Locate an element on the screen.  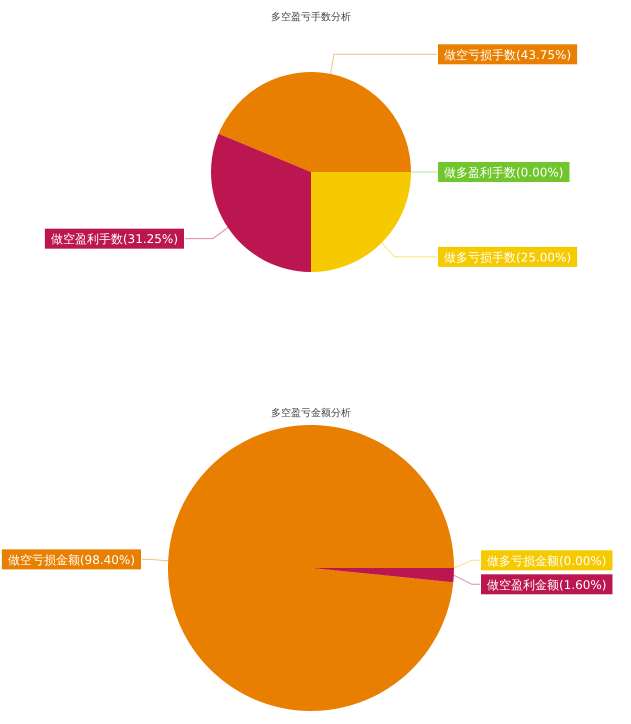
slice-label: 做空亏损手数 is located at coordinates (480, 55).